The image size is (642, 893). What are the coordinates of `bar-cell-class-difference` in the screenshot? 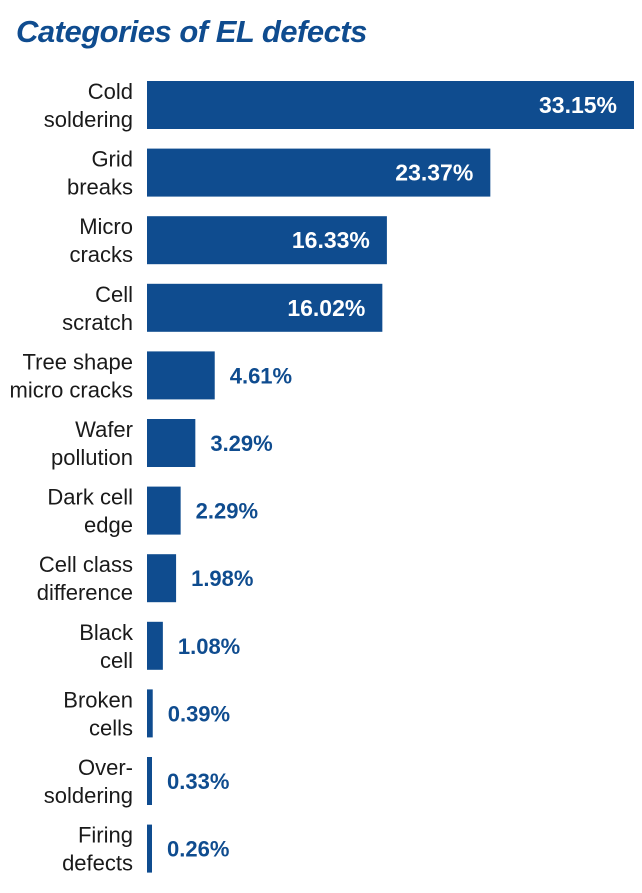 It's located at (162, 578).